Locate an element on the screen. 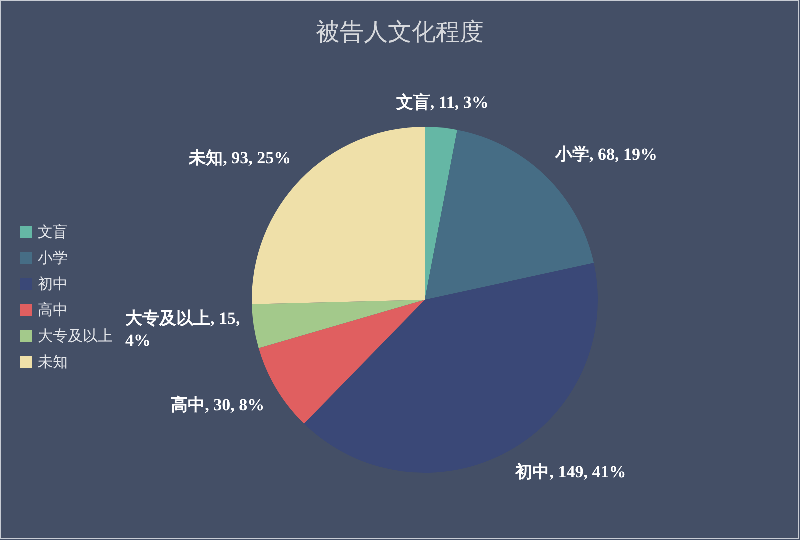 Image resolution: width=800 pixels, height=540 pixels. data-label: 初中, 149, 41% is located at coordinates (570, 472).